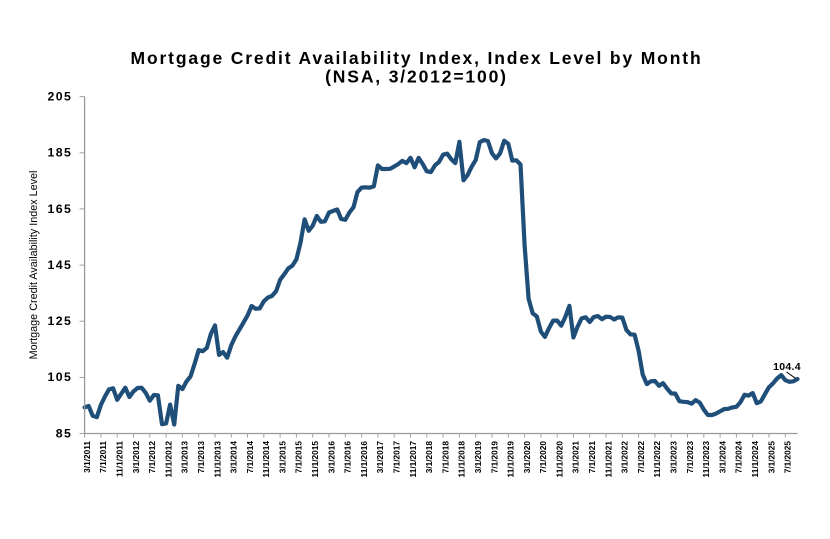 The height and width of the screenshot is (539, 830). I want to click on svg-text: 7/1/2021, so click(592, 457).